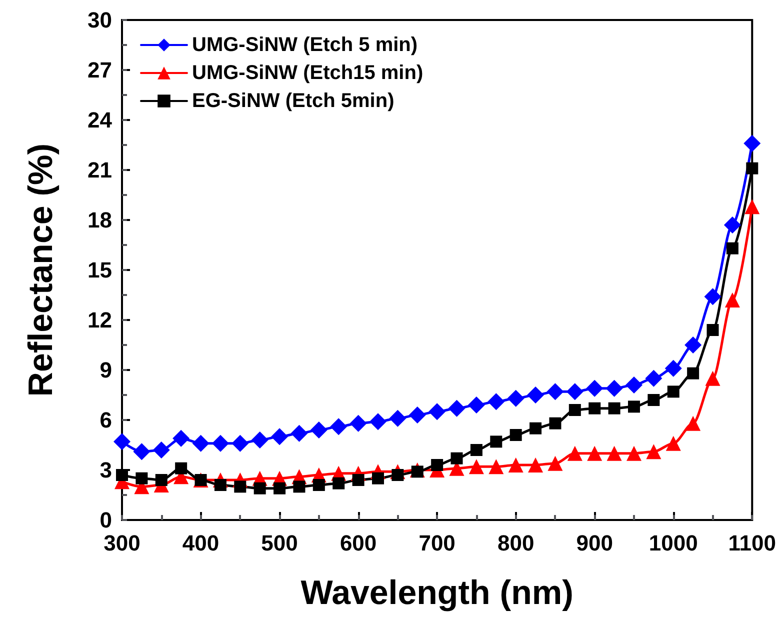 The width and height of the screenshot is (779, 621). I want to click on y-tick-label: 12, so click(100, 320).